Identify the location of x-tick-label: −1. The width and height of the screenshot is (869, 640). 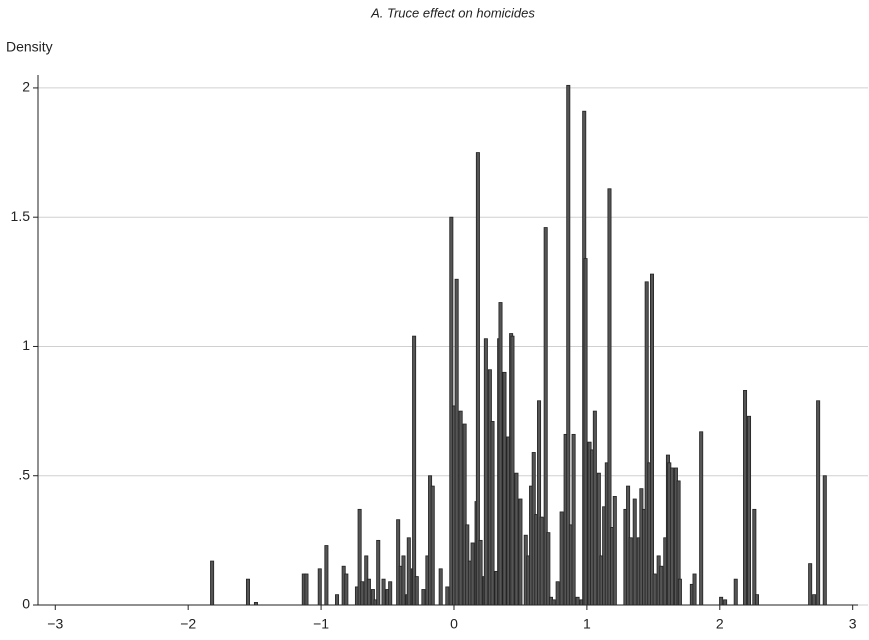
(321, 624).